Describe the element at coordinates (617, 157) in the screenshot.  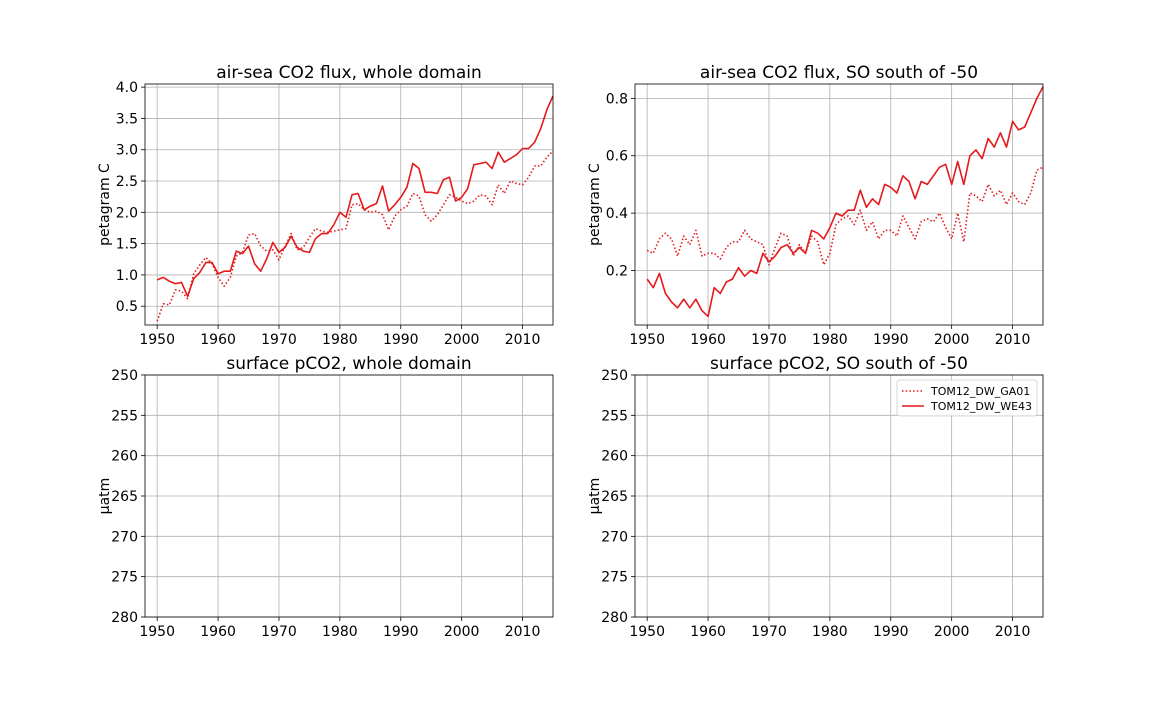
I see `y-tick-label: 0.6` at that location.